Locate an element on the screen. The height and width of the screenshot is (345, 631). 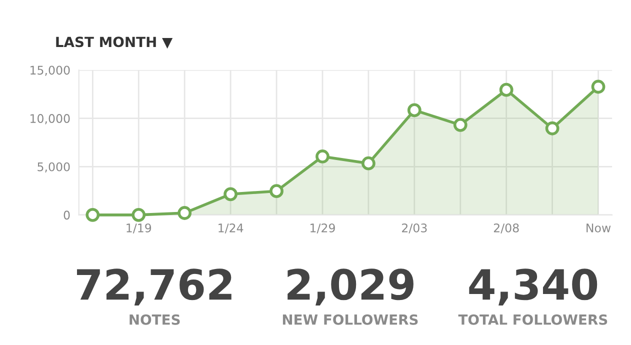
text: 2,029 is located at coordinates (351, 287).